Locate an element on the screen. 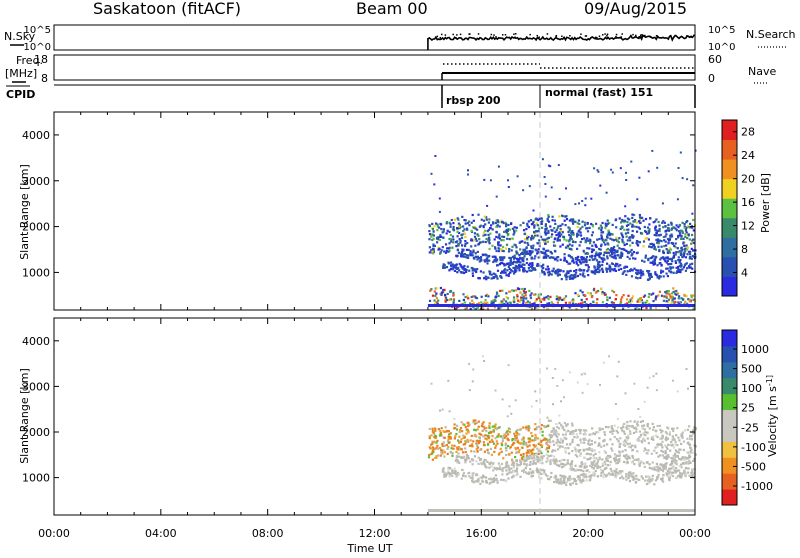  time-tick-label: 16:00 is located at coordinates (481, 533).